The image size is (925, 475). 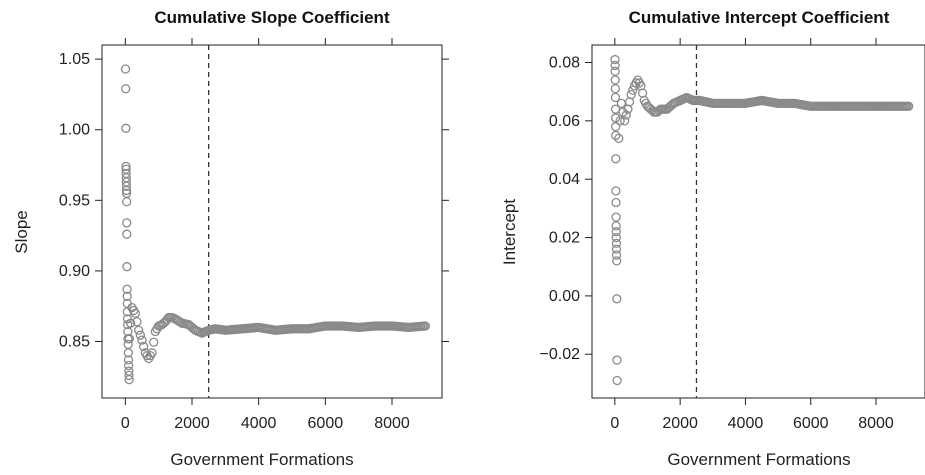 I want to click on slope-chart-title: Cumulative Slope Coefficient, so click(x=272, y=17).